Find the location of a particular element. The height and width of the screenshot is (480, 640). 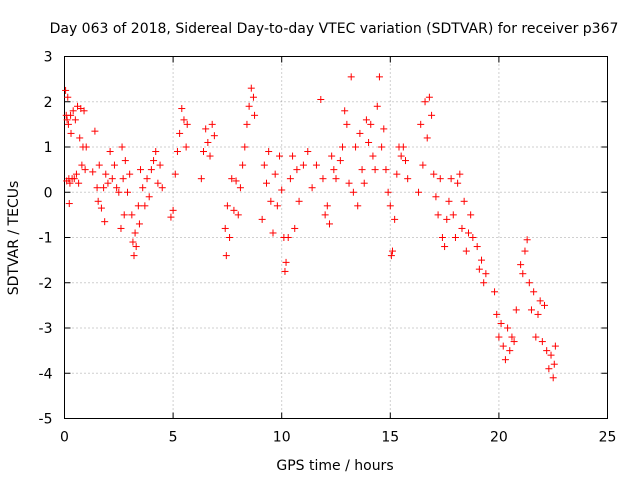

y-tick-label: -1 is located at coordinates (46, 239).